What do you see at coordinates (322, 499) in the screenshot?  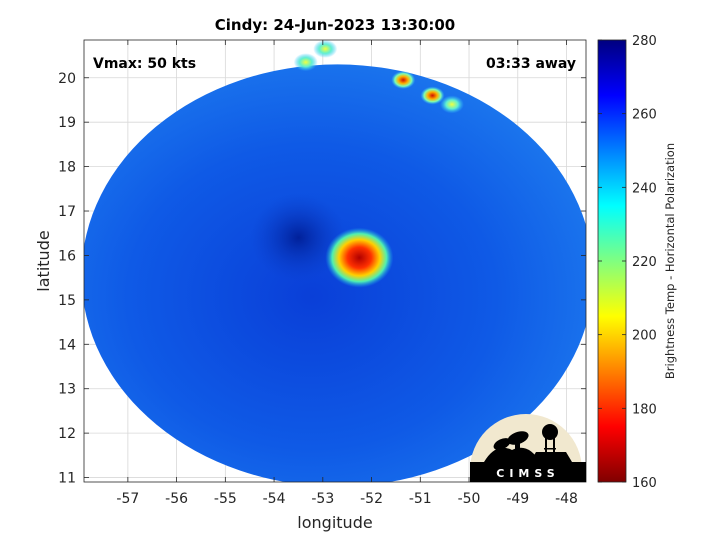 I see `x-tick-label: -53` at bounding box center [322, 499].